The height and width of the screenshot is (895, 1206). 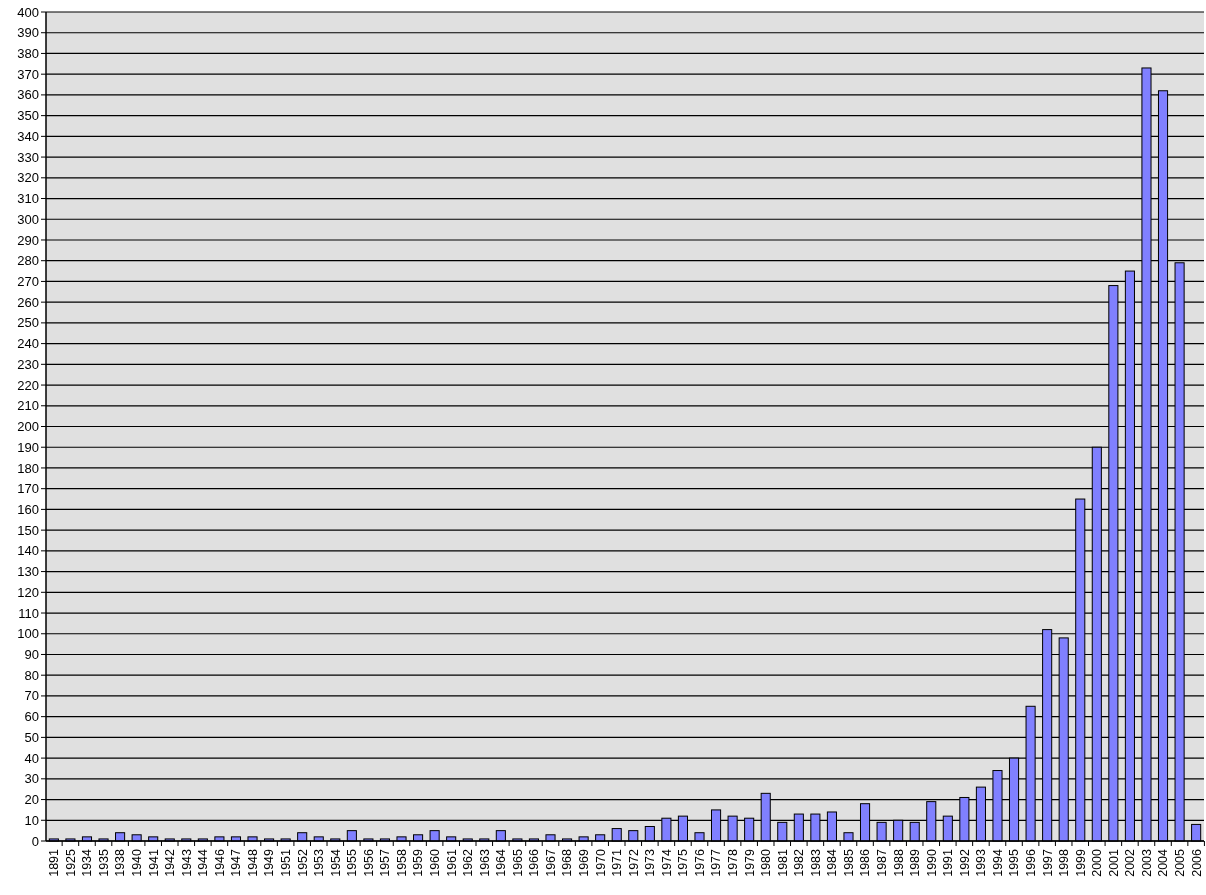 I want to click on y-tick-label: 110, so click(x=28, y=613).